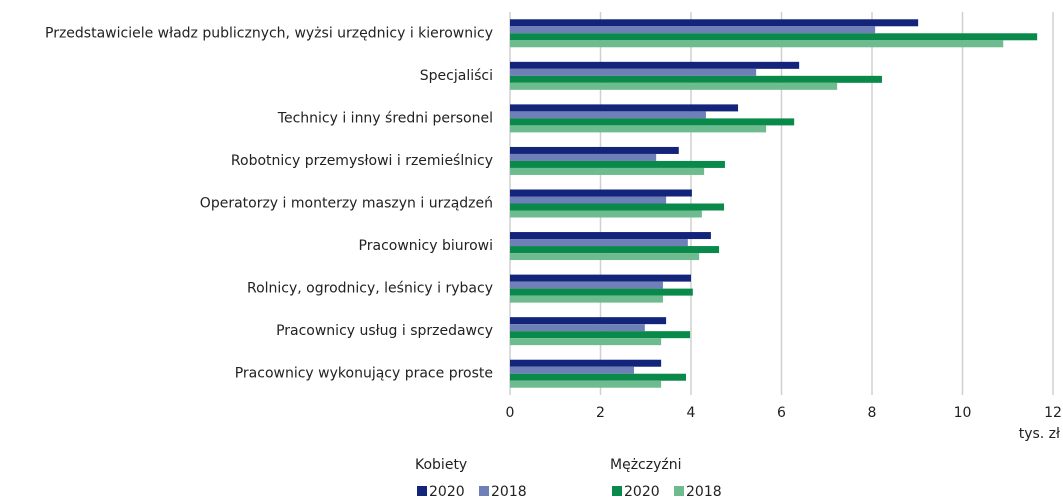 The image size is (1063, 500). Describe the element at coordinates (426, 246) in the screenshot. I see `y-tick-label: Pracownicy biurowi` at that location.